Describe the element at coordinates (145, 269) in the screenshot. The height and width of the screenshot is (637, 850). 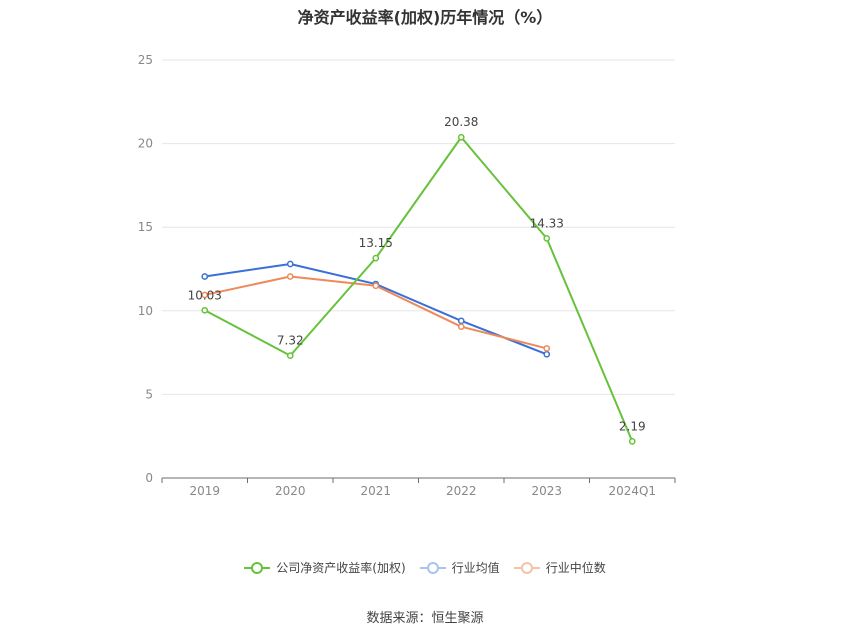
I see `y-axis: 0 5 10 15 20 25` at that location.